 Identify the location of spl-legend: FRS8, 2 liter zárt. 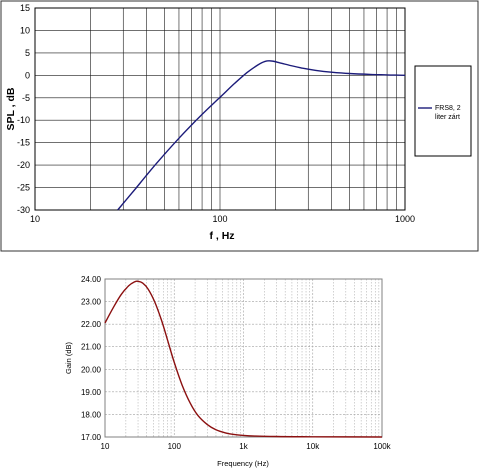
(443, 111).